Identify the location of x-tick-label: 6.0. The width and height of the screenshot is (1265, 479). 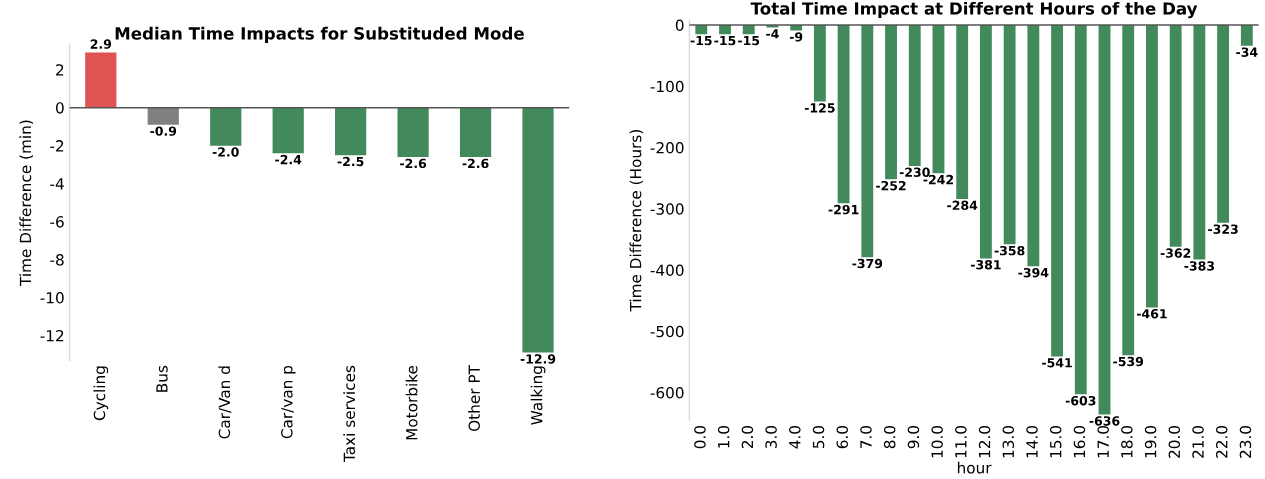
(842, 437).